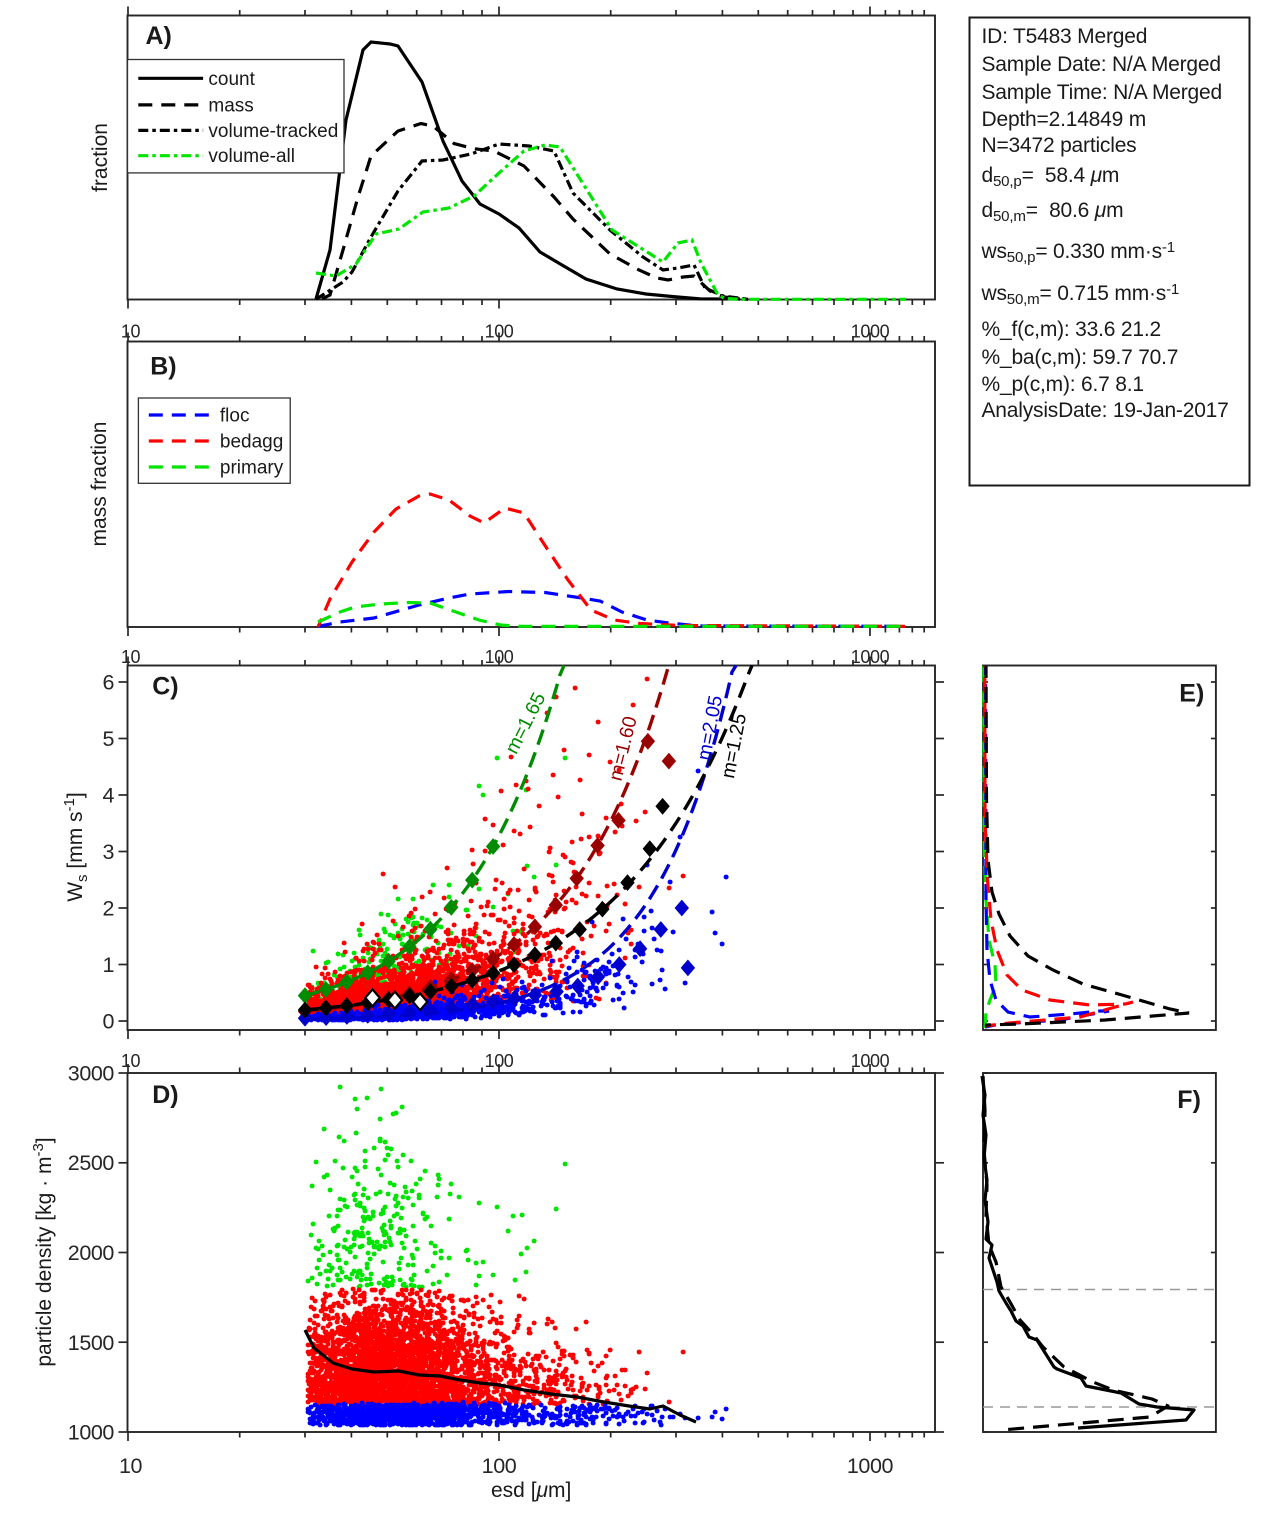 The image size is (1270, 1516). Describe the element at coordinates (1191, 693) in the screenshot. I see `svg-text: E)` at that location.